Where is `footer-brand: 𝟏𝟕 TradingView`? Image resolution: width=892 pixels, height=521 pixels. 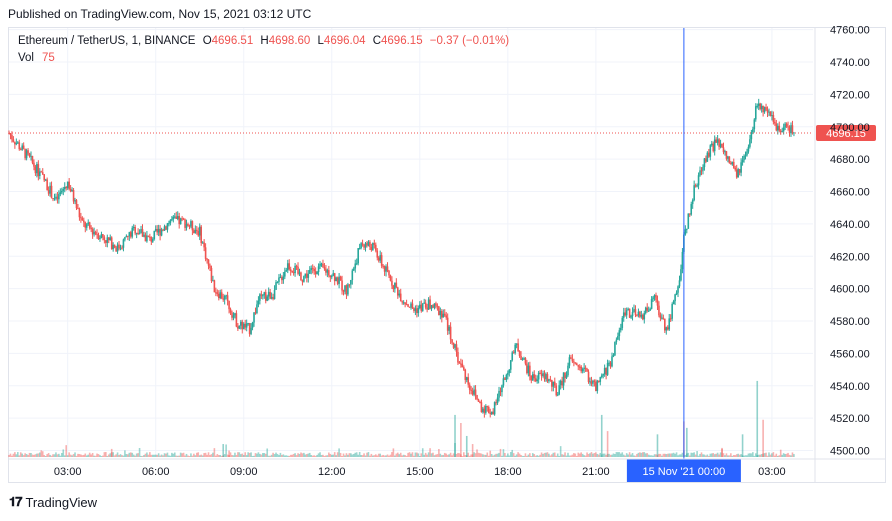 footer-brand: 𝟏𝟕 TradingView is located at coordinates (53, 502).